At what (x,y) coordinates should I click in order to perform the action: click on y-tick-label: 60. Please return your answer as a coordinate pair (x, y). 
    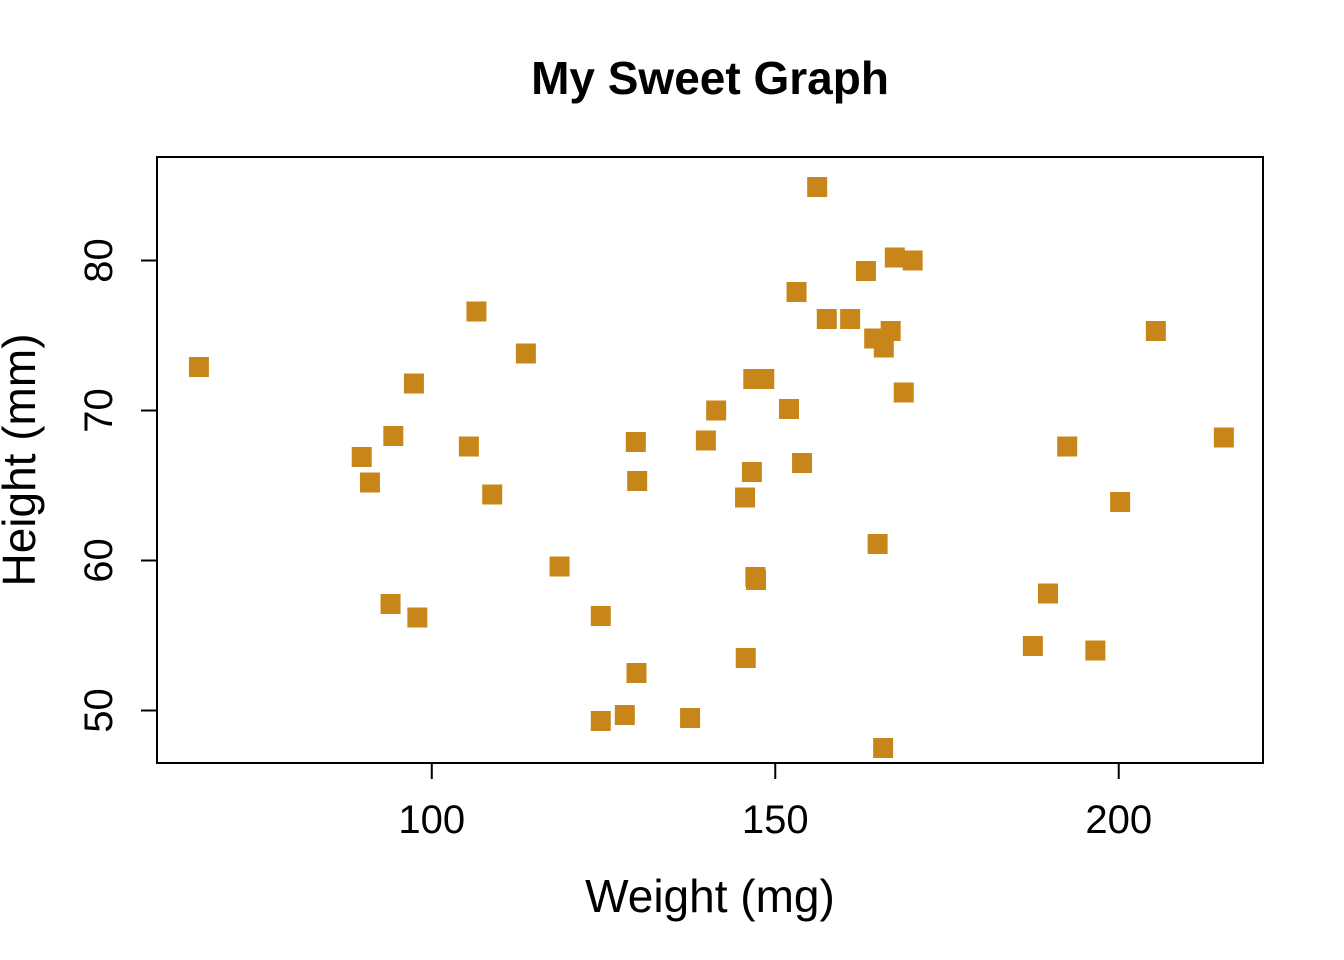
    Looking at the image, I should click on (99, 560).